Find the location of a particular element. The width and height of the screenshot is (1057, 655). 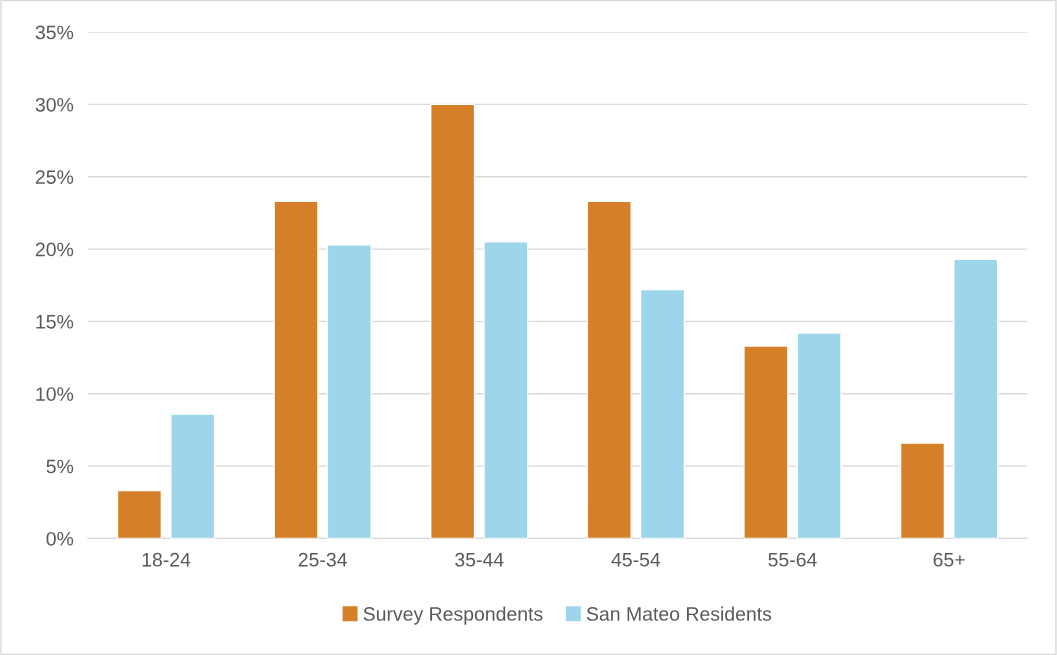

x-tick-label: 18-24 is located at coordinates (166, 559).